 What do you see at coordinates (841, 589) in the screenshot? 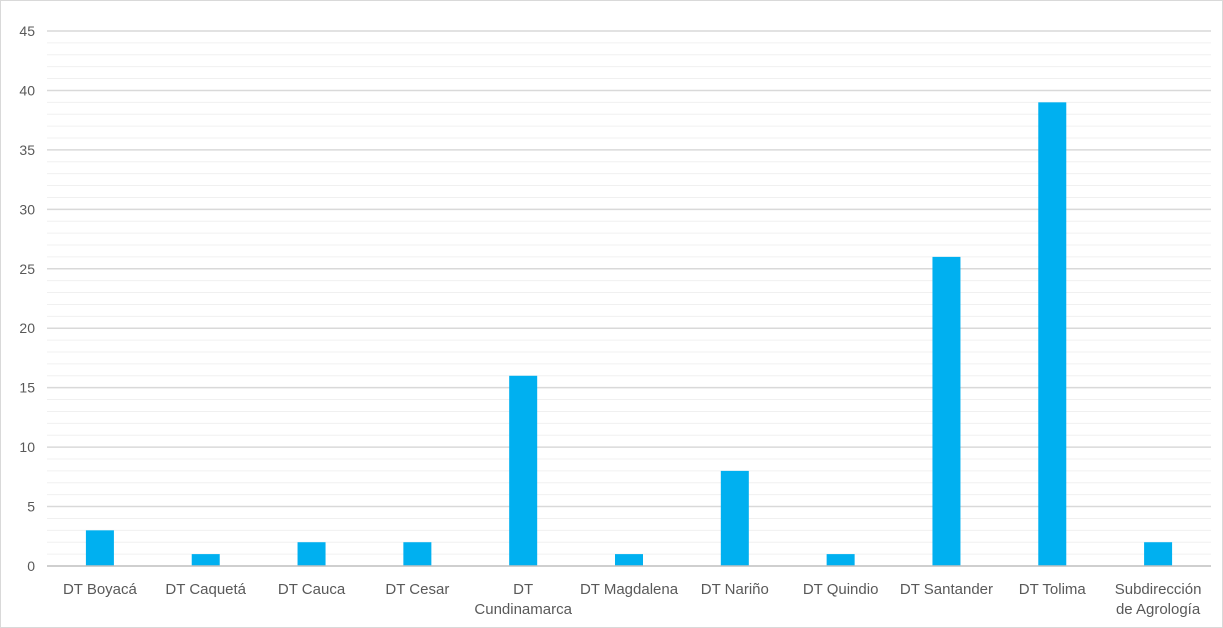
I see `x-category-label: DT Quindio` at bounding box center [841, 589].